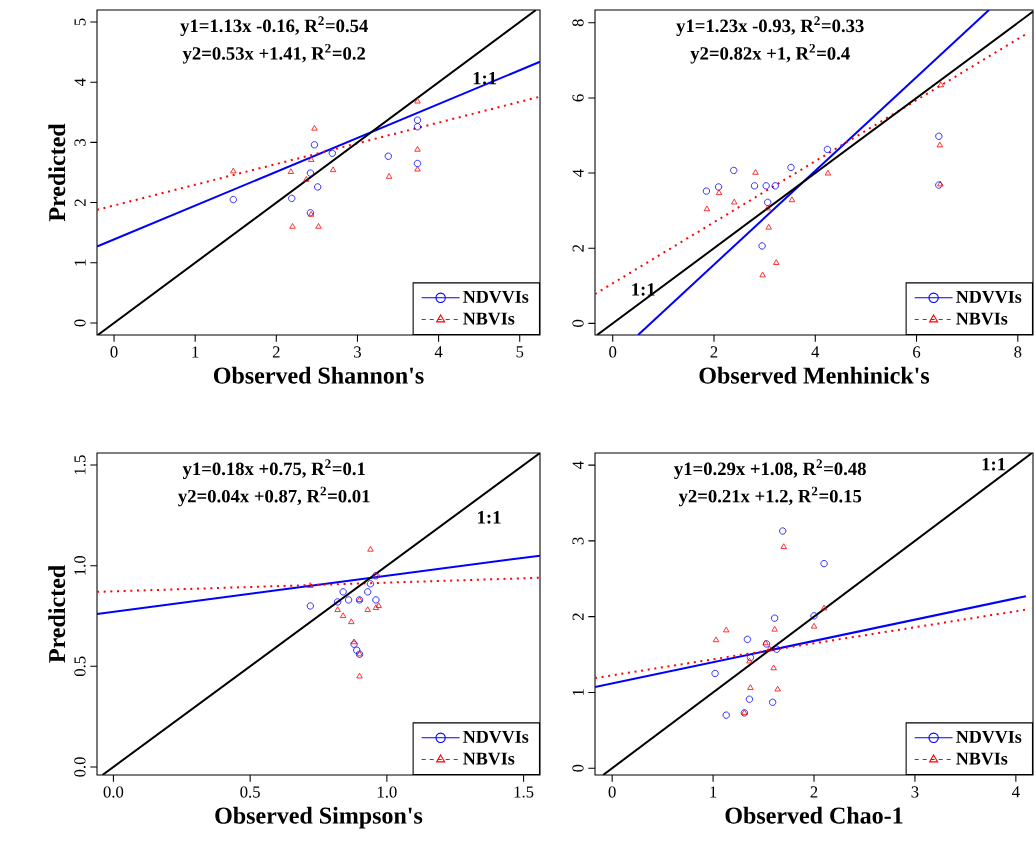 Image resolution: width=1035 pixels, height=868 pixels. I want to click on x-axis-title: Observed Chao-1, so click(814, 815).